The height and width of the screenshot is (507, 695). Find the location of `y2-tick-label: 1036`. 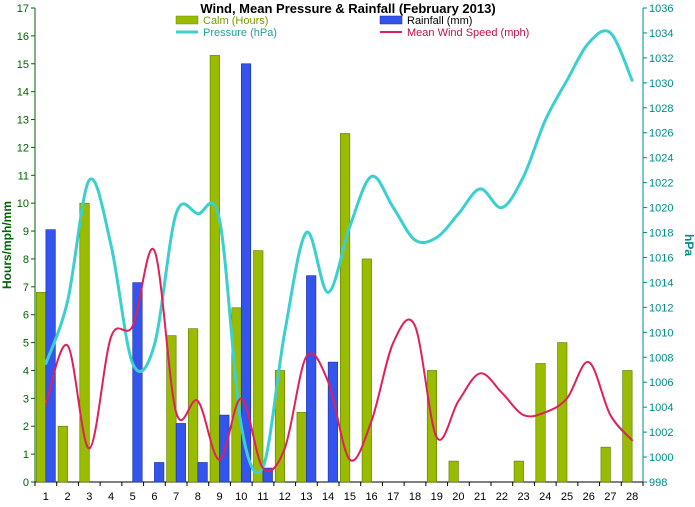

y2-tick-label: 1036 is located at coordinates (661, 9).